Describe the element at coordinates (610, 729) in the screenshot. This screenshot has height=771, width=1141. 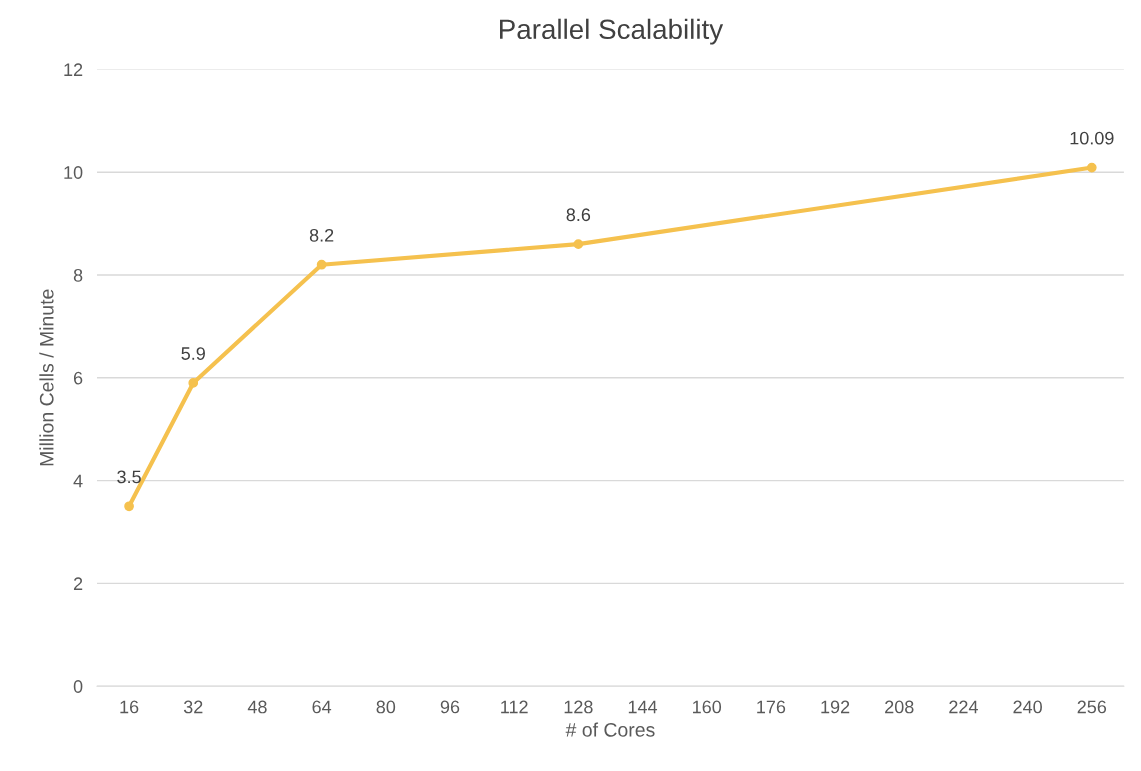
I see `x-axis-title: # of Cores` at that location.